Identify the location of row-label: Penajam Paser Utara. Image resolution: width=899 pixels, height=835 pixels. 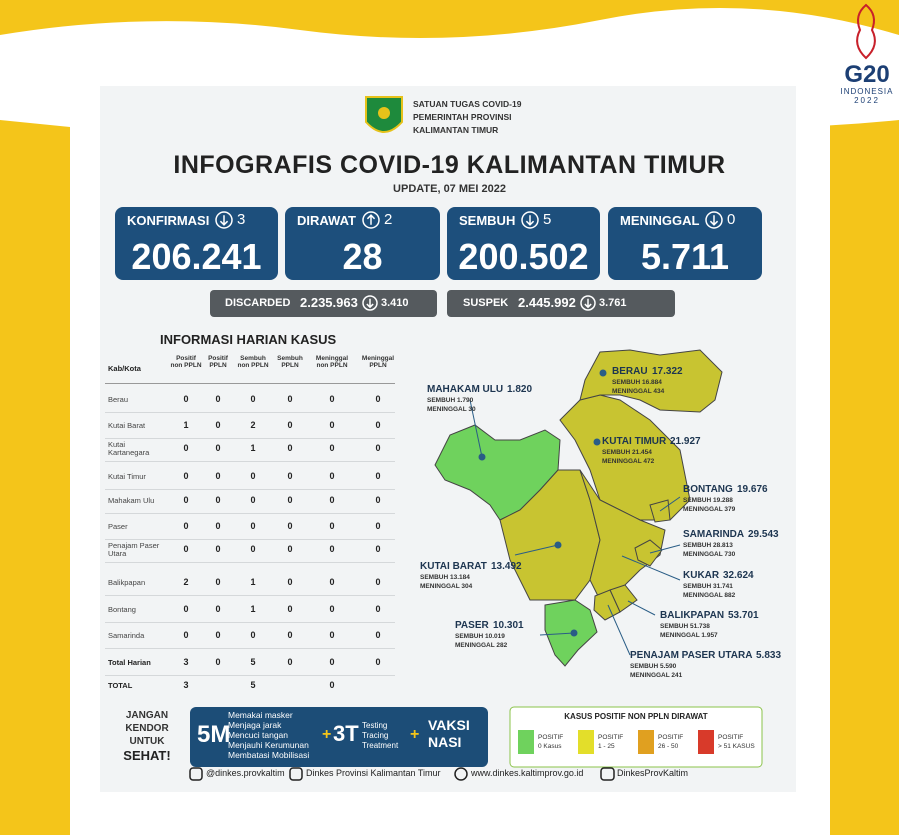
(134, 550).